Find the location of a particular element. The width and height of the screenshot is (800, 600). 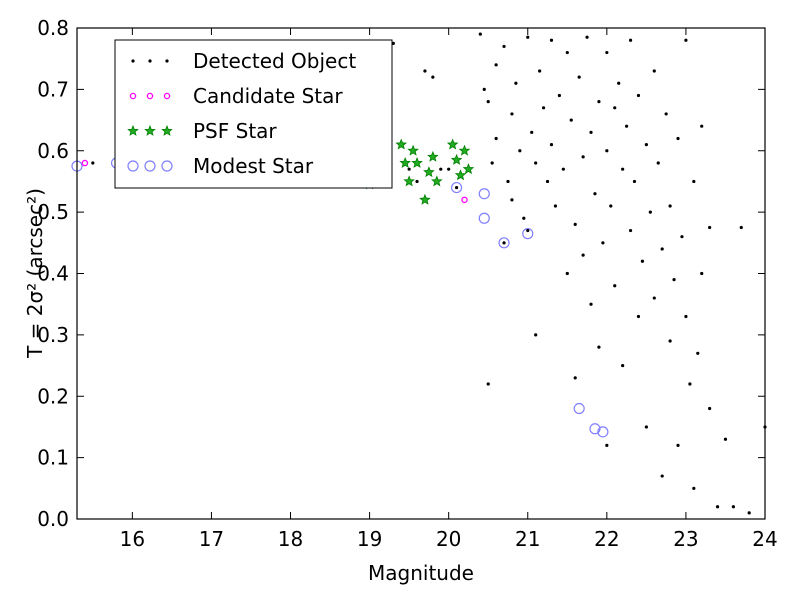

y-tick-label: 0.0 is located at coordinates (53, 519).